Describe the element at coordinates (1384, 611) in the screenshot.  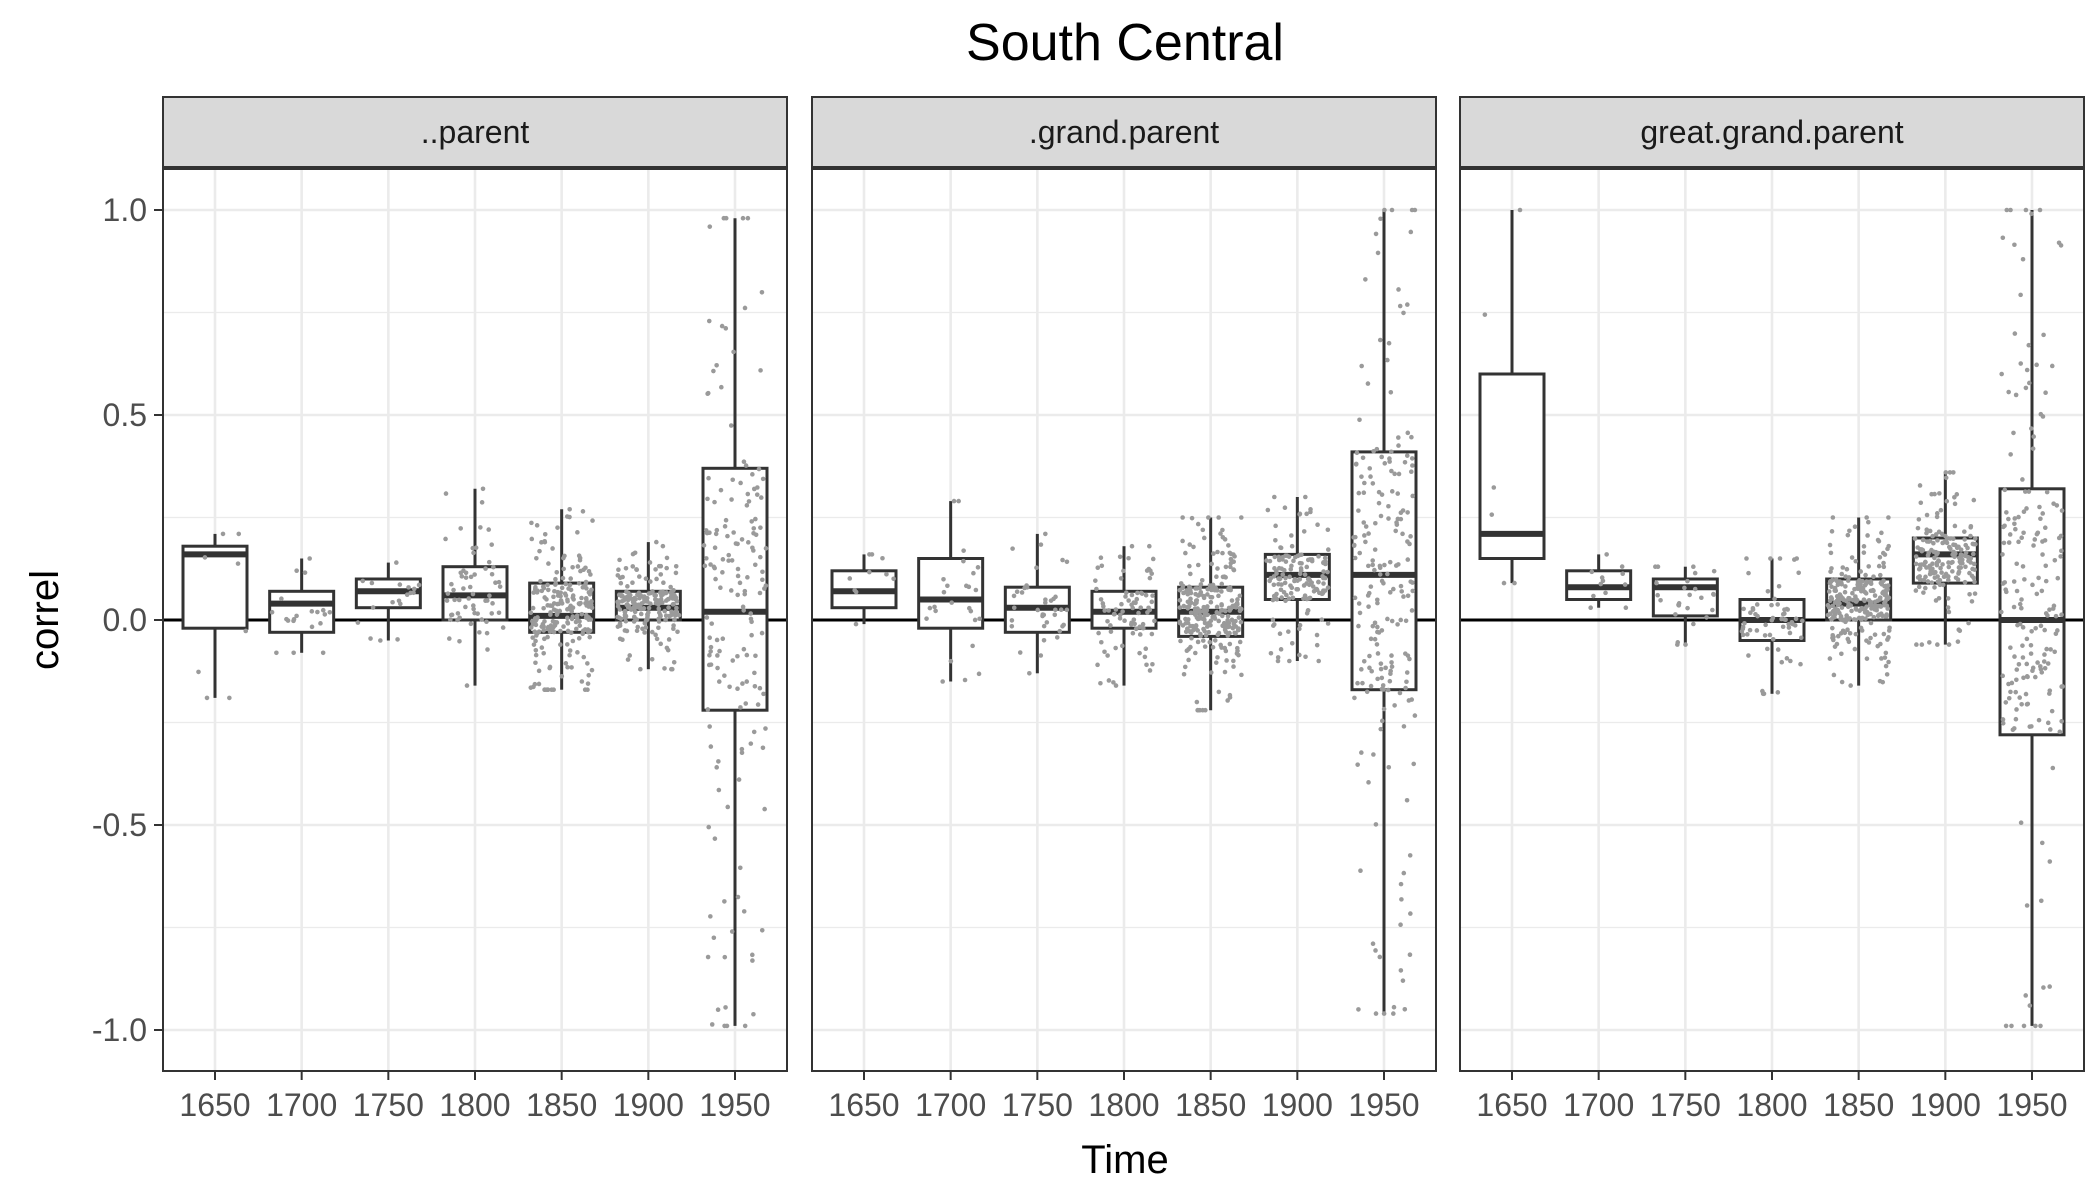
I see `jitter-points-1950` at that location.